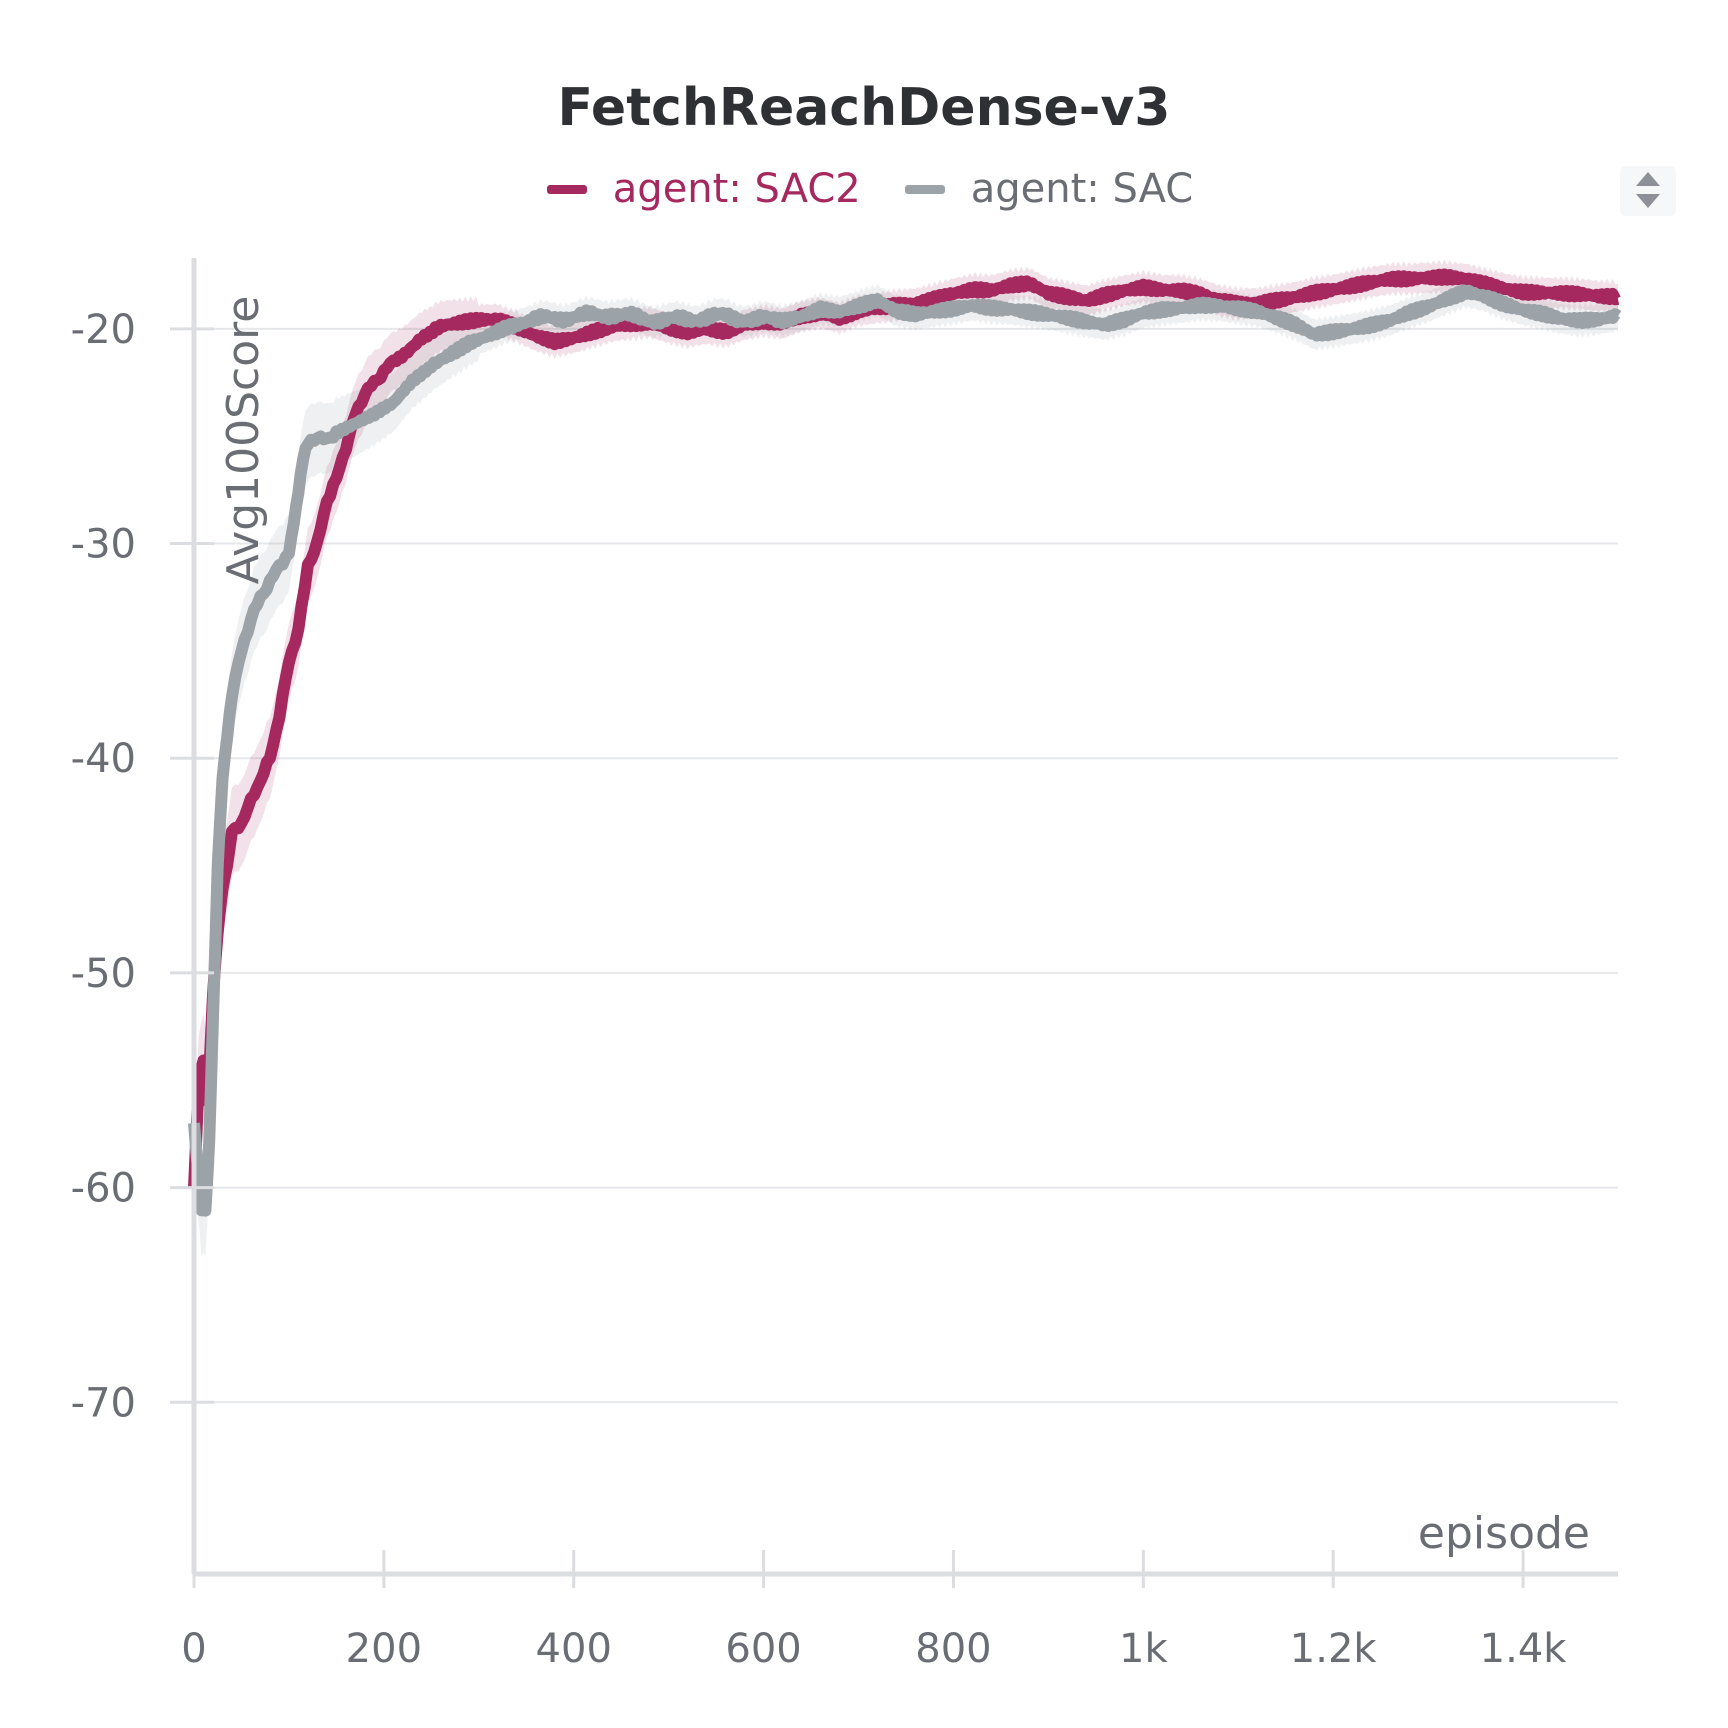  I want to click on sort-arrows-icon, so click(1648, 190).